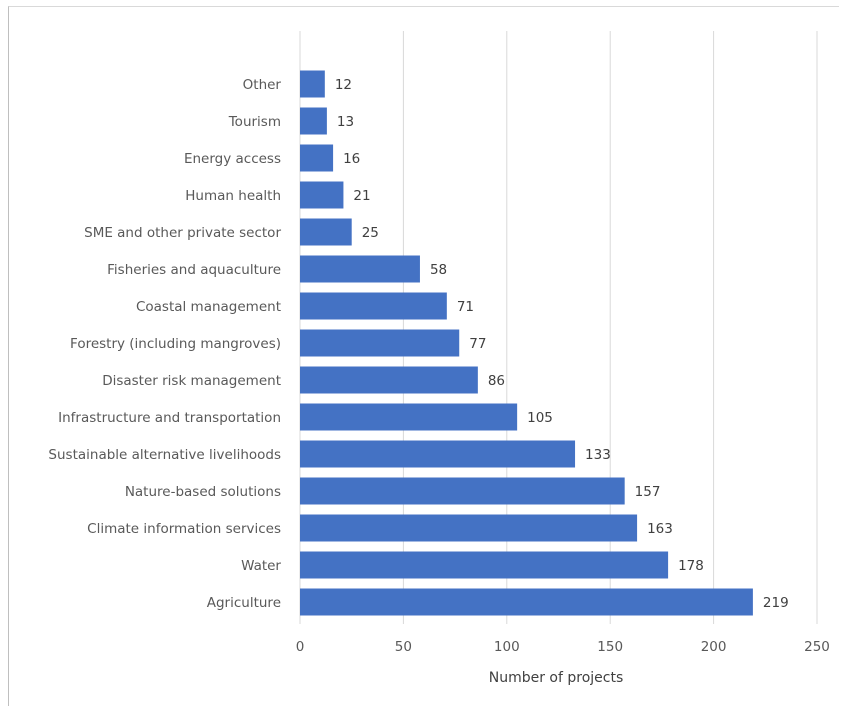 The image size is (841, 710). What do you see at coordinates (300, 647) in the screenshot?
I see `x-tick-label: 0` at bounding box center [300, 647].